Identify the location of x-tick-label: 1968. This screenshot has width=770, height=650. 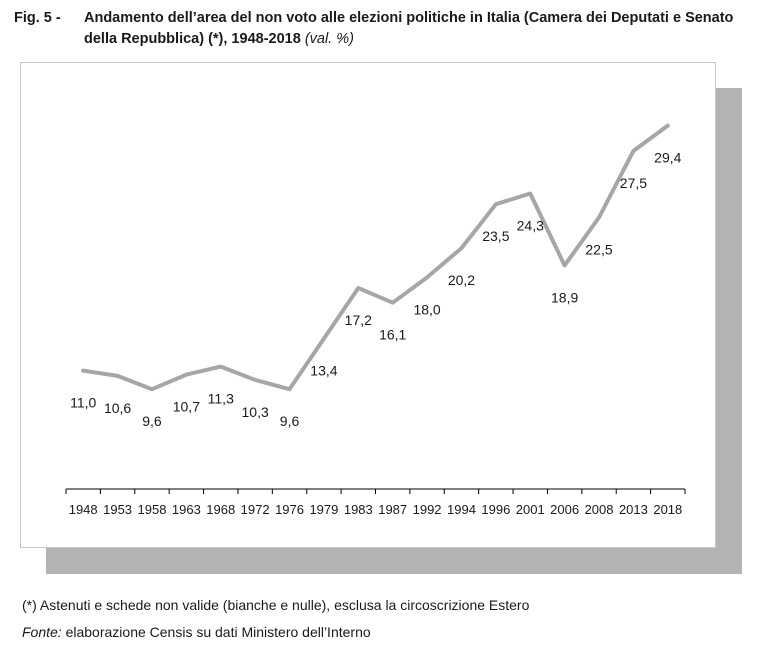
(220, 509).